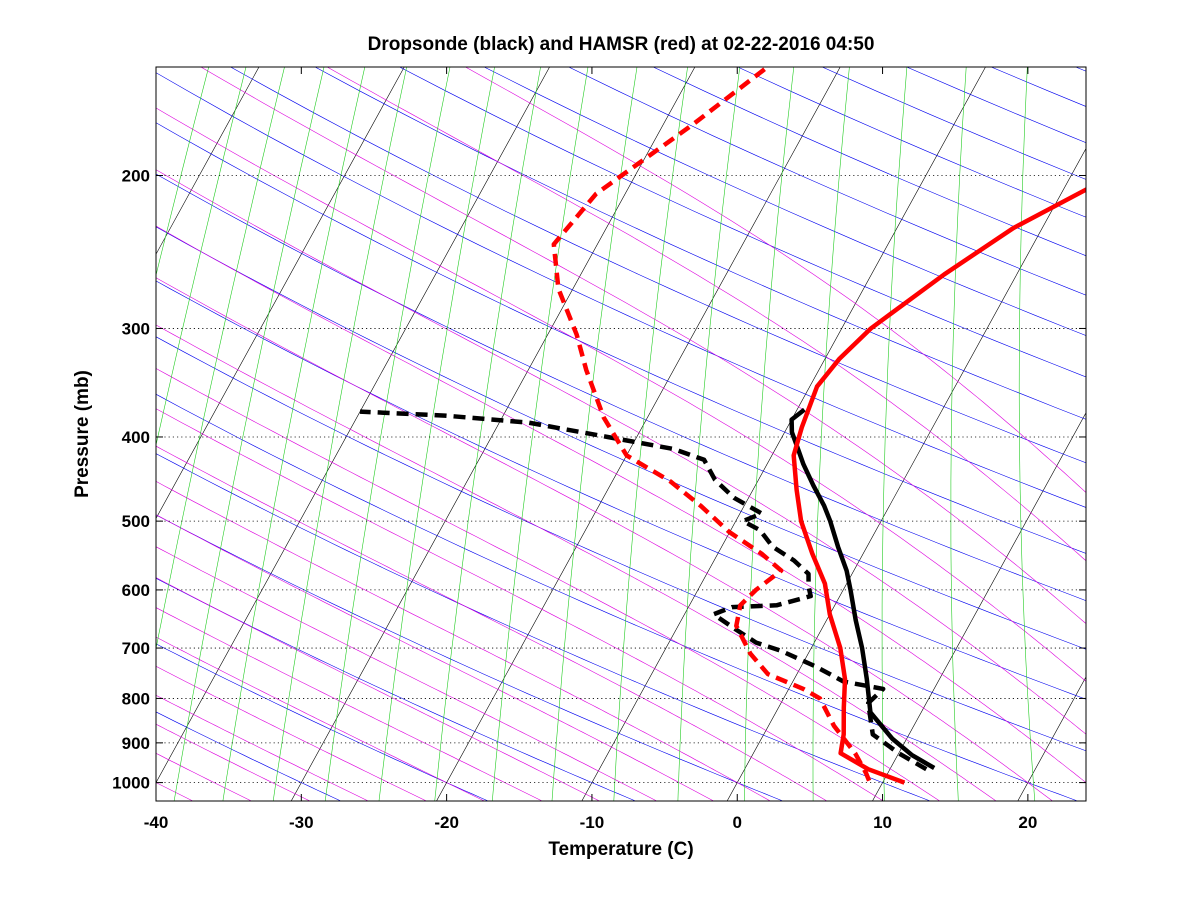 Image resolution: width=1200 pixels, height=900 pixels. I want to click on x-tick-label: -20, so click(446, 822).